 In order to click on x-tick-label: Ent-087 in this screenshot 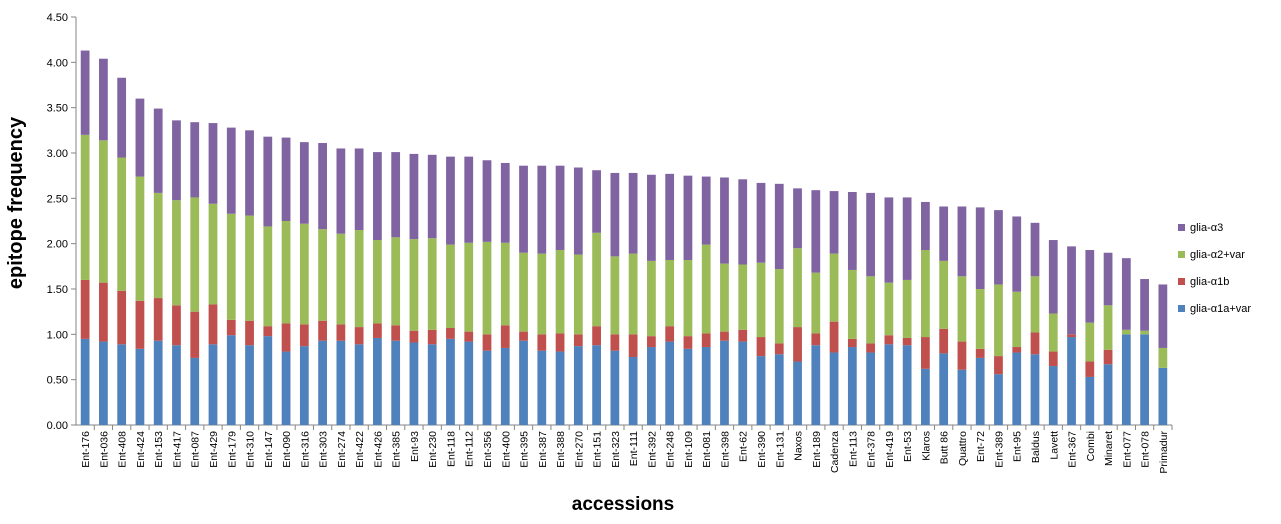, I will do `click(196, 449)`.